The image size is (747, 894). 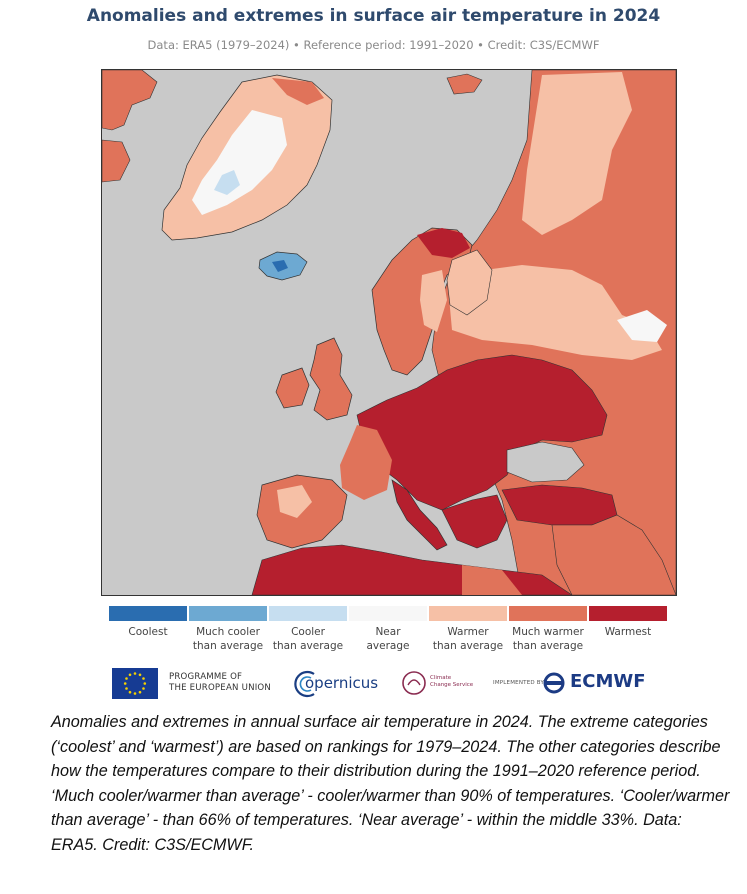 I want to click on great-britain, so click(x=331, y=379).